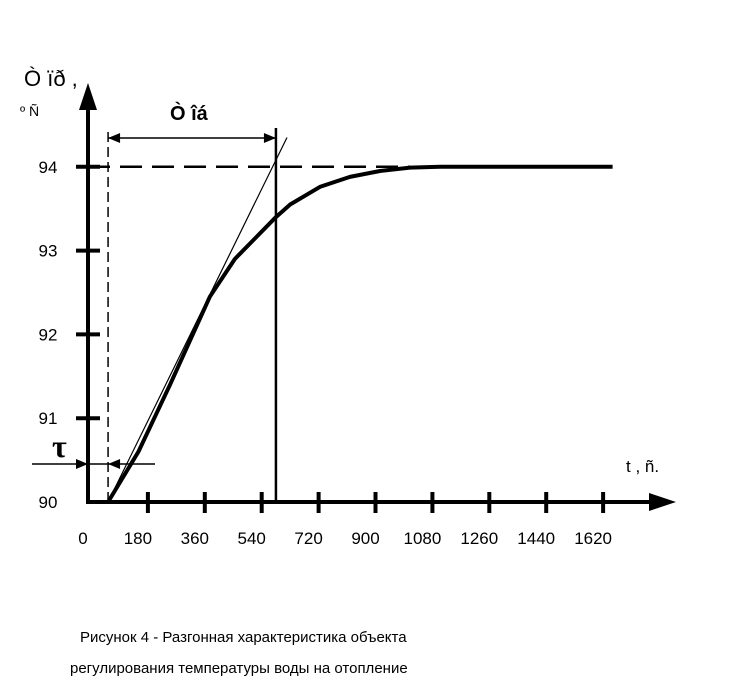 The height and width of the screenshot is (689, 731). Describe the element at coordinates (29, 111) in the screenshot. I see `y-label-unit: º Ñ` at that location.